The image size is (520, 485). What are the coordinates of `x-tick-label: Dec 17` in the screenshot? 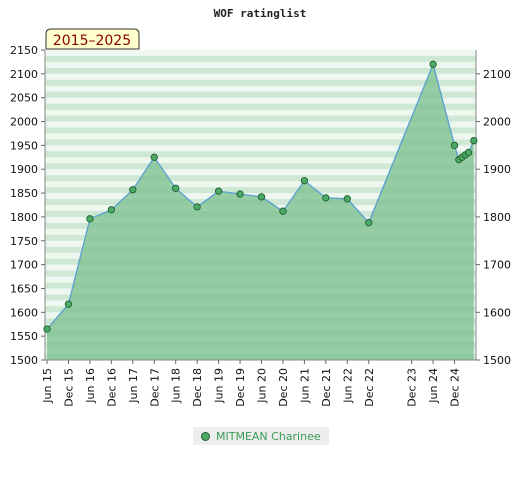 It's located at (154, 387).